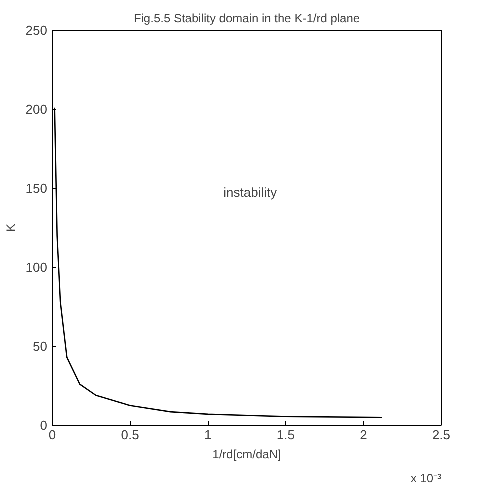  I want to click on y-tick-label: 150, so click(37, 188).